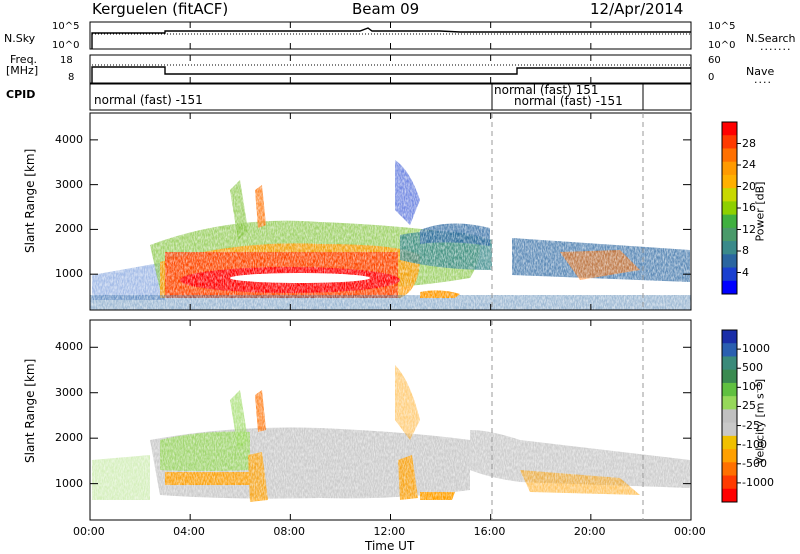 This screenshot has width=800, height=554. I want to click on velocity-y-tick-label: 1000, so click(69, 483).